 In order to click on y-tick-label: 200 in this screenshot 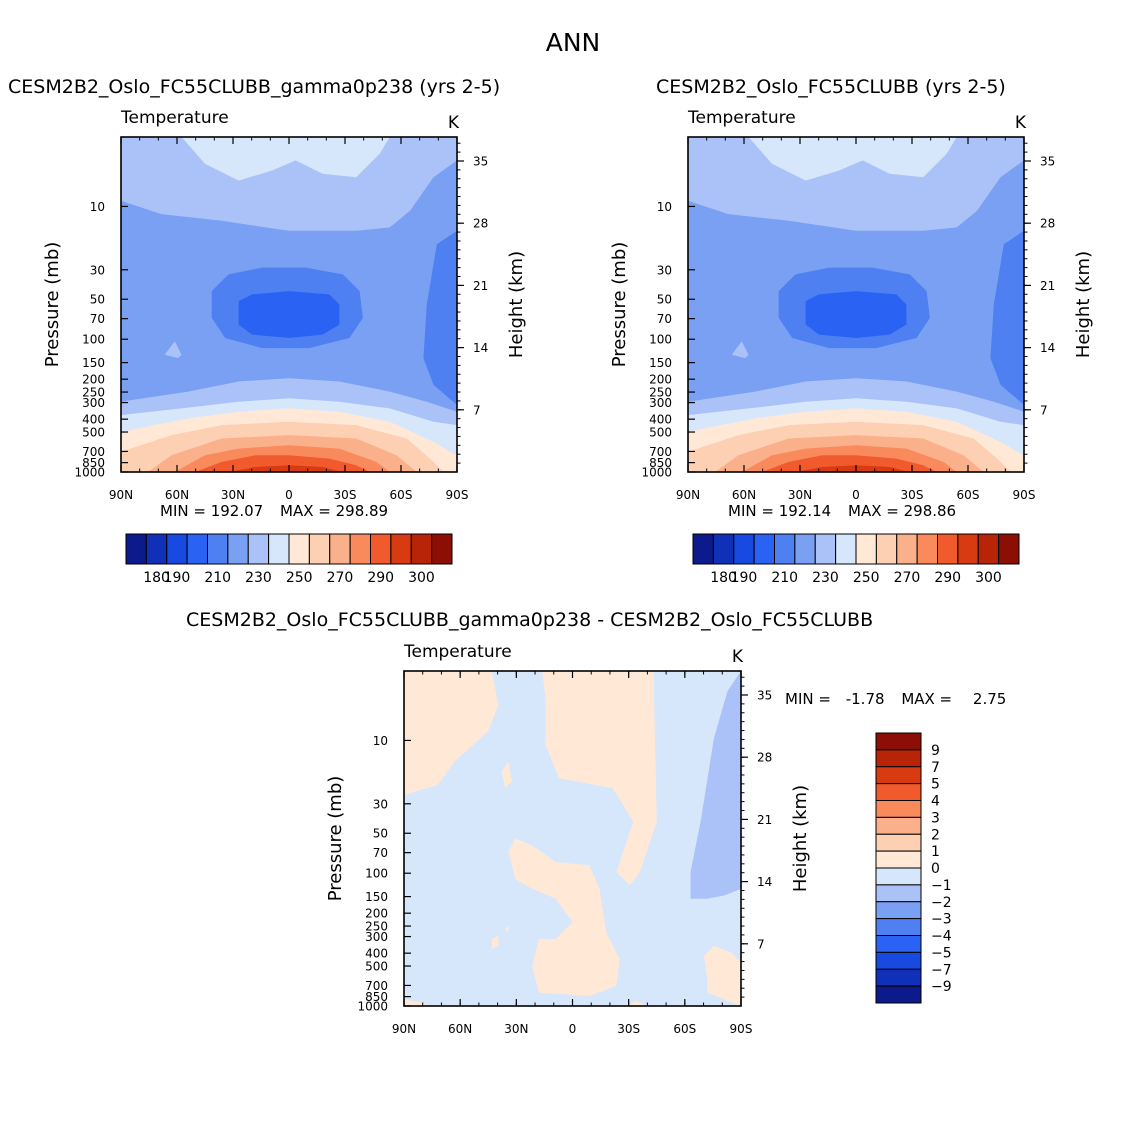, I will do `click(93, 380)`.